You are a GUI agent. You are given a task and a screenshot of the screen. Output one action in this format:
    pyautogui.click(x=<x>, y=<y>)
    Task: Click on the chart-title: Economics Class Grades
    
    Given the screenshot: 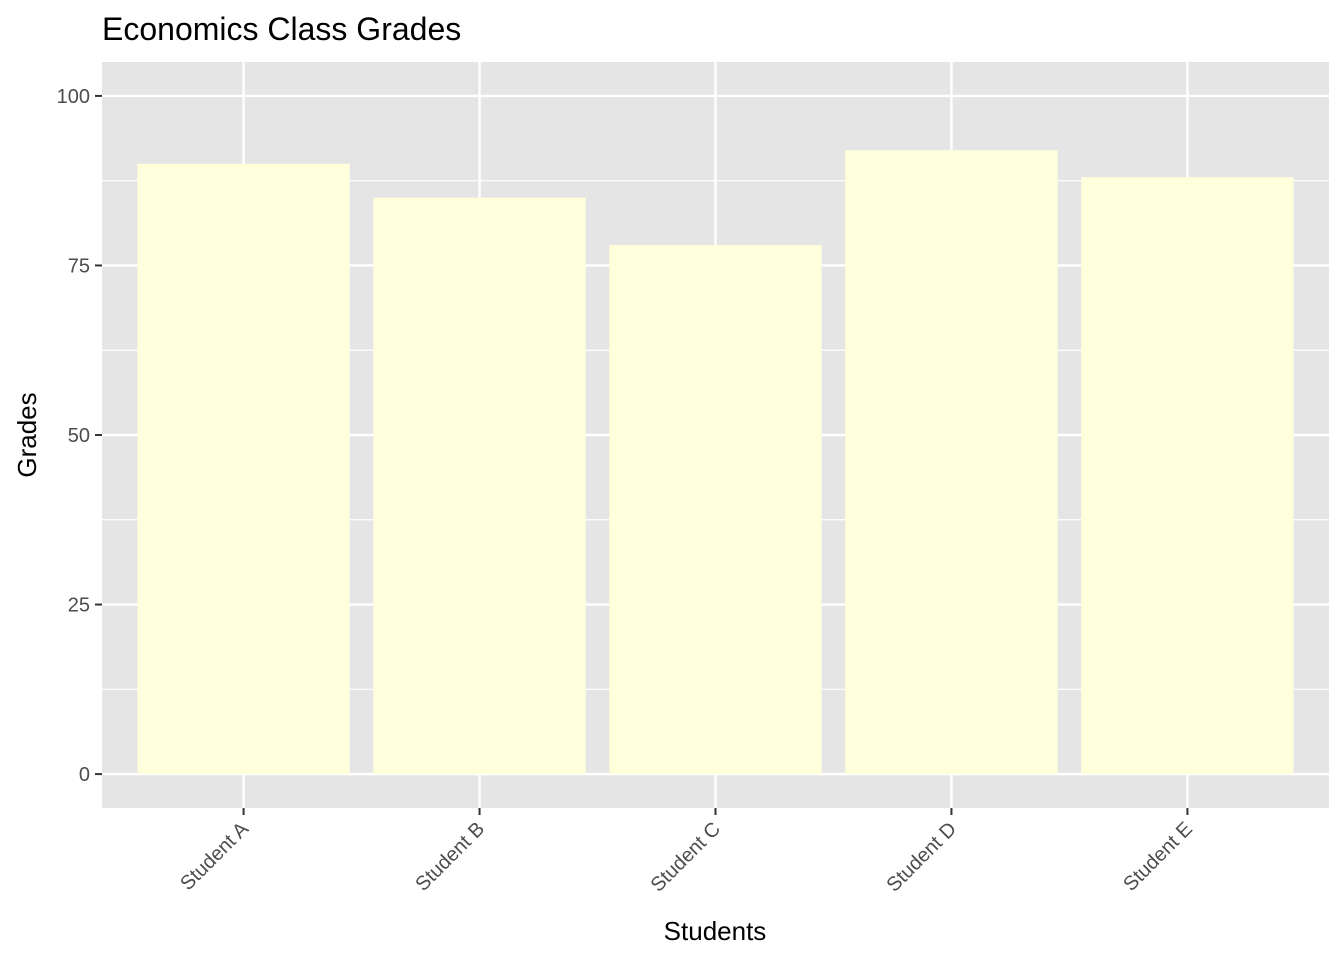 What is the action you would take?
    pyautogui.click(x=281, y=29)
    